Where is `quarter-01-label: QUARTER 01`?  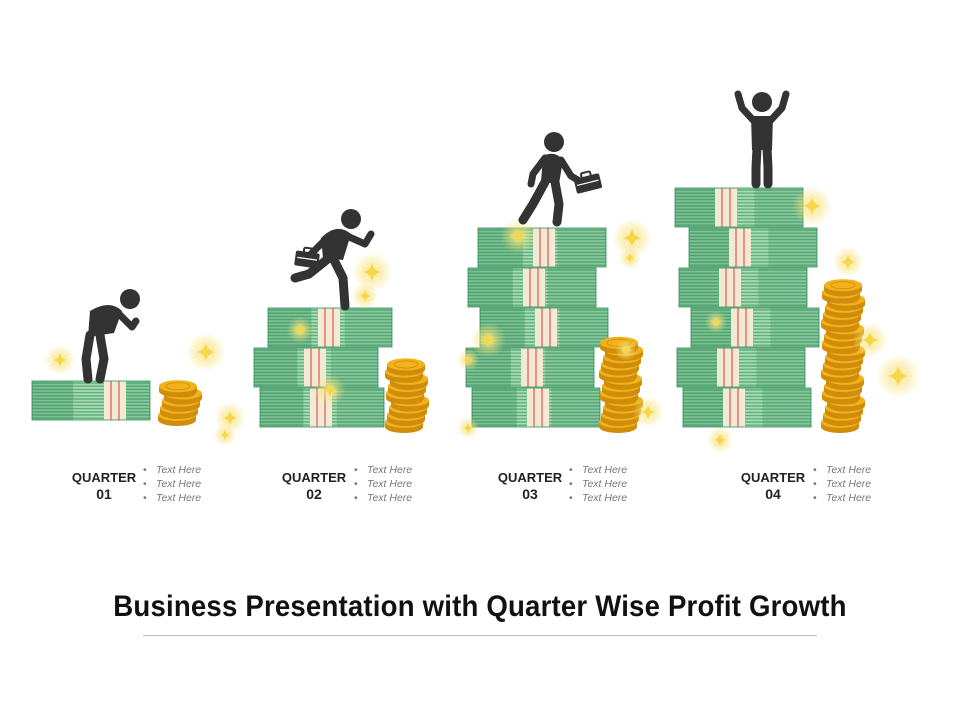
quarter-01-label: QUARTER 01 is located at coordinates (104, 486).